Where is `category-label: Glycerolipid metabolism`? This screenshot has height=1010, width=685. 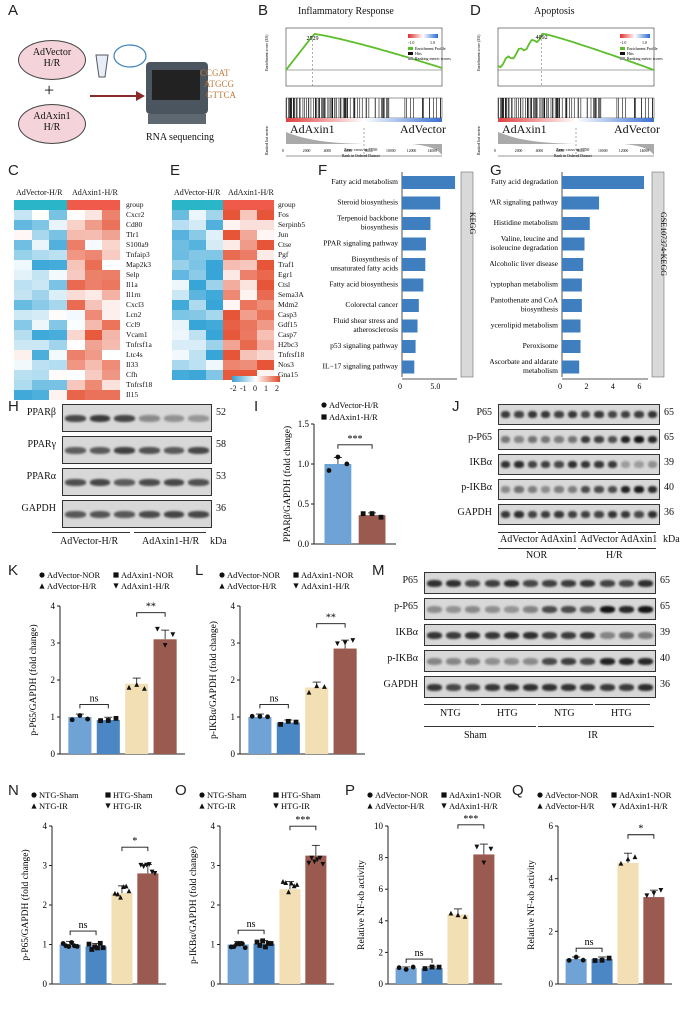 category-label: Glycerolipid metabolism is located at coordinates (524, 325).